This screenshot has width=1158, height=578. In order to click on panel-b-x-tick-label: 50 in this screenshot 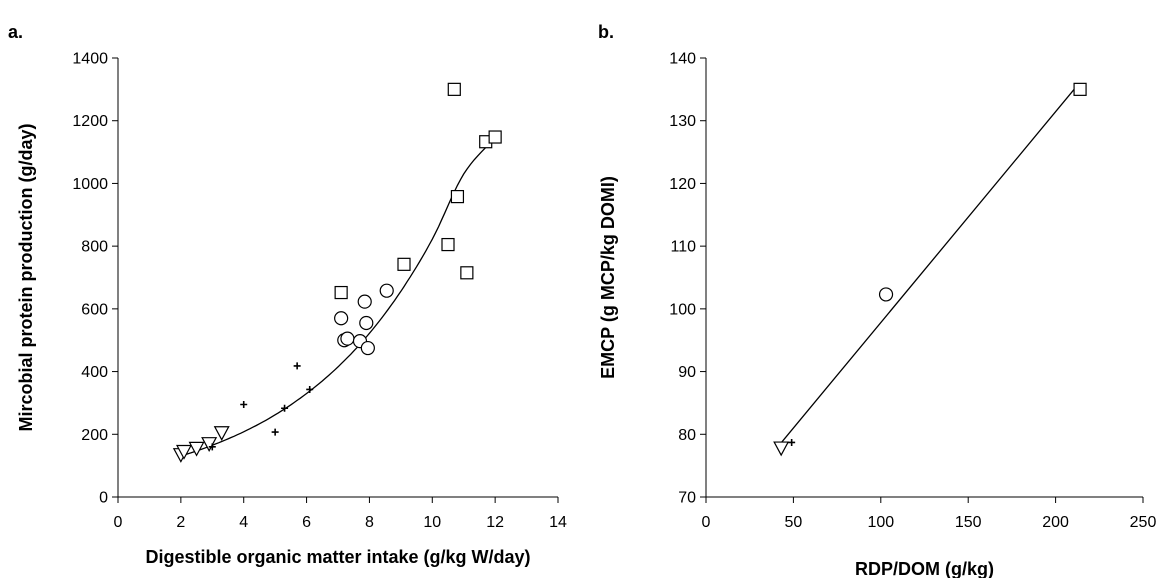, I will do `click(794, 522)`.